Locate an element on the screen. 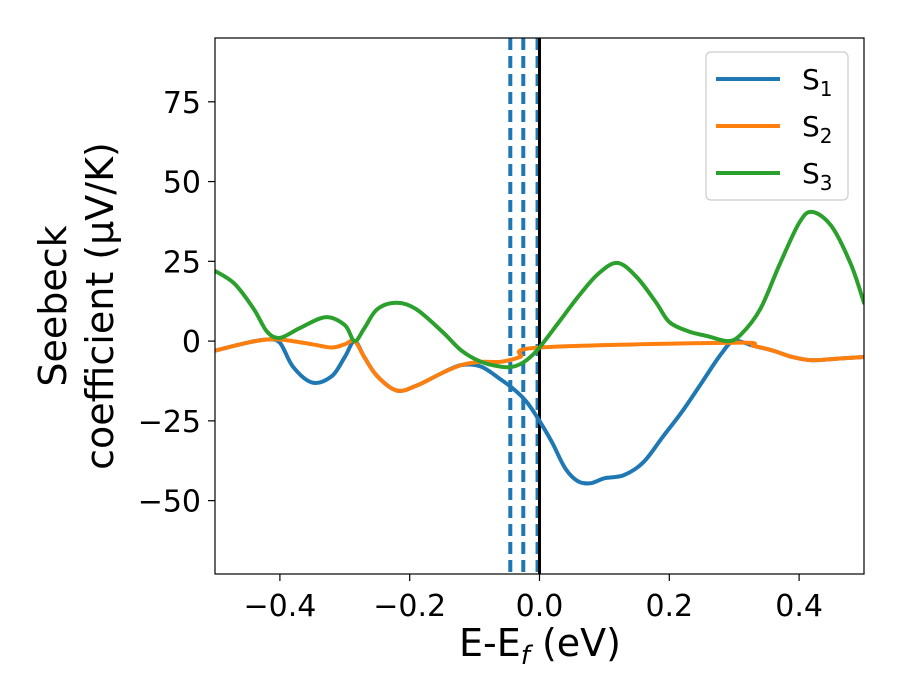  y-tick-label: 50 is located at coordinates (182, 183).